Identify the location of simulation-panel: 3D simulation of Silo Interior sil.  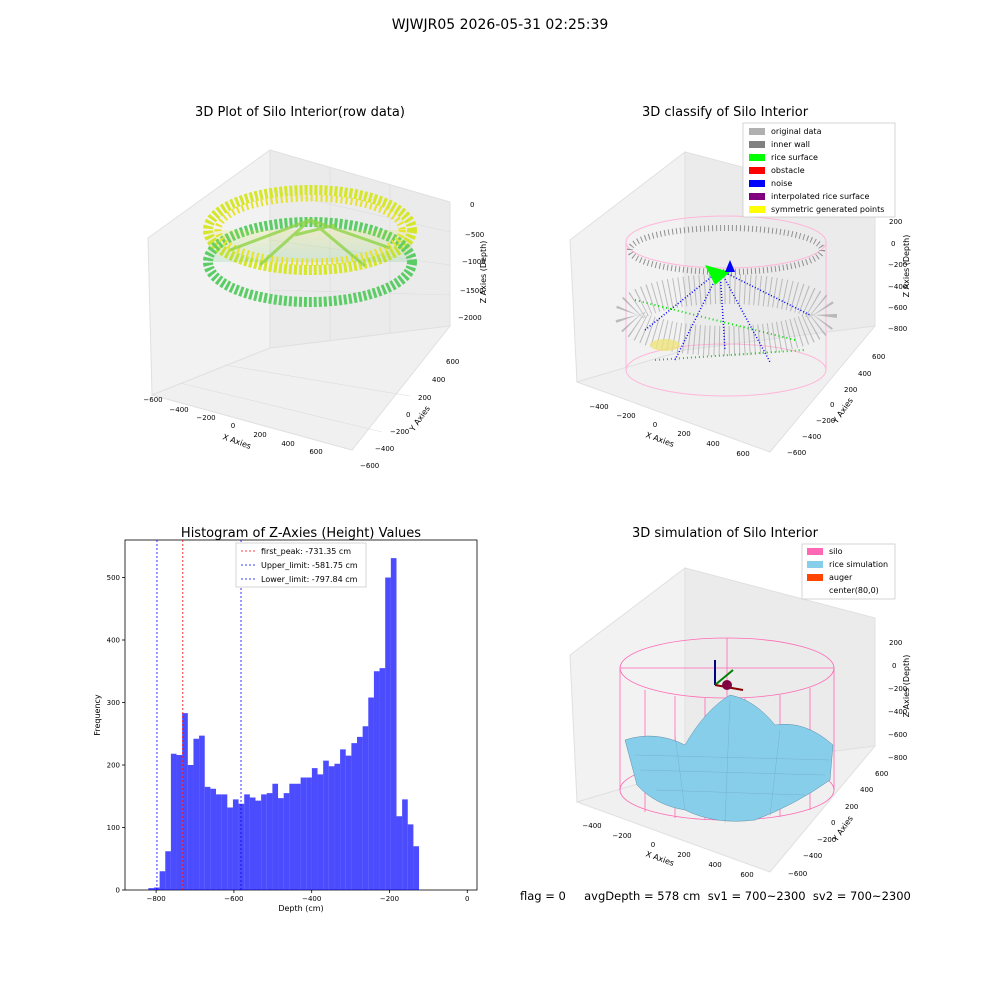
(742, 700).